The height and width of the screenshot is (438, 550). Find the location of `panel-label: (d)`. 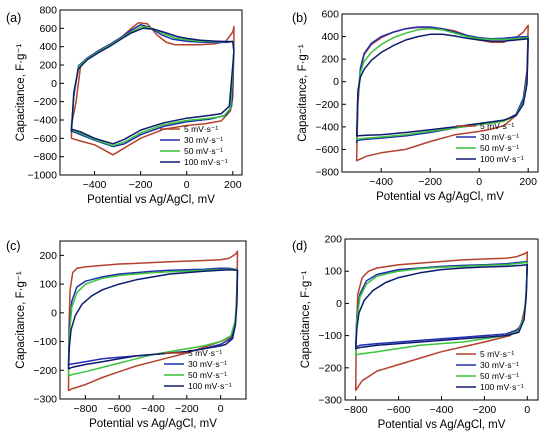

panel-label: (d) is located at coordinates (299, 246).